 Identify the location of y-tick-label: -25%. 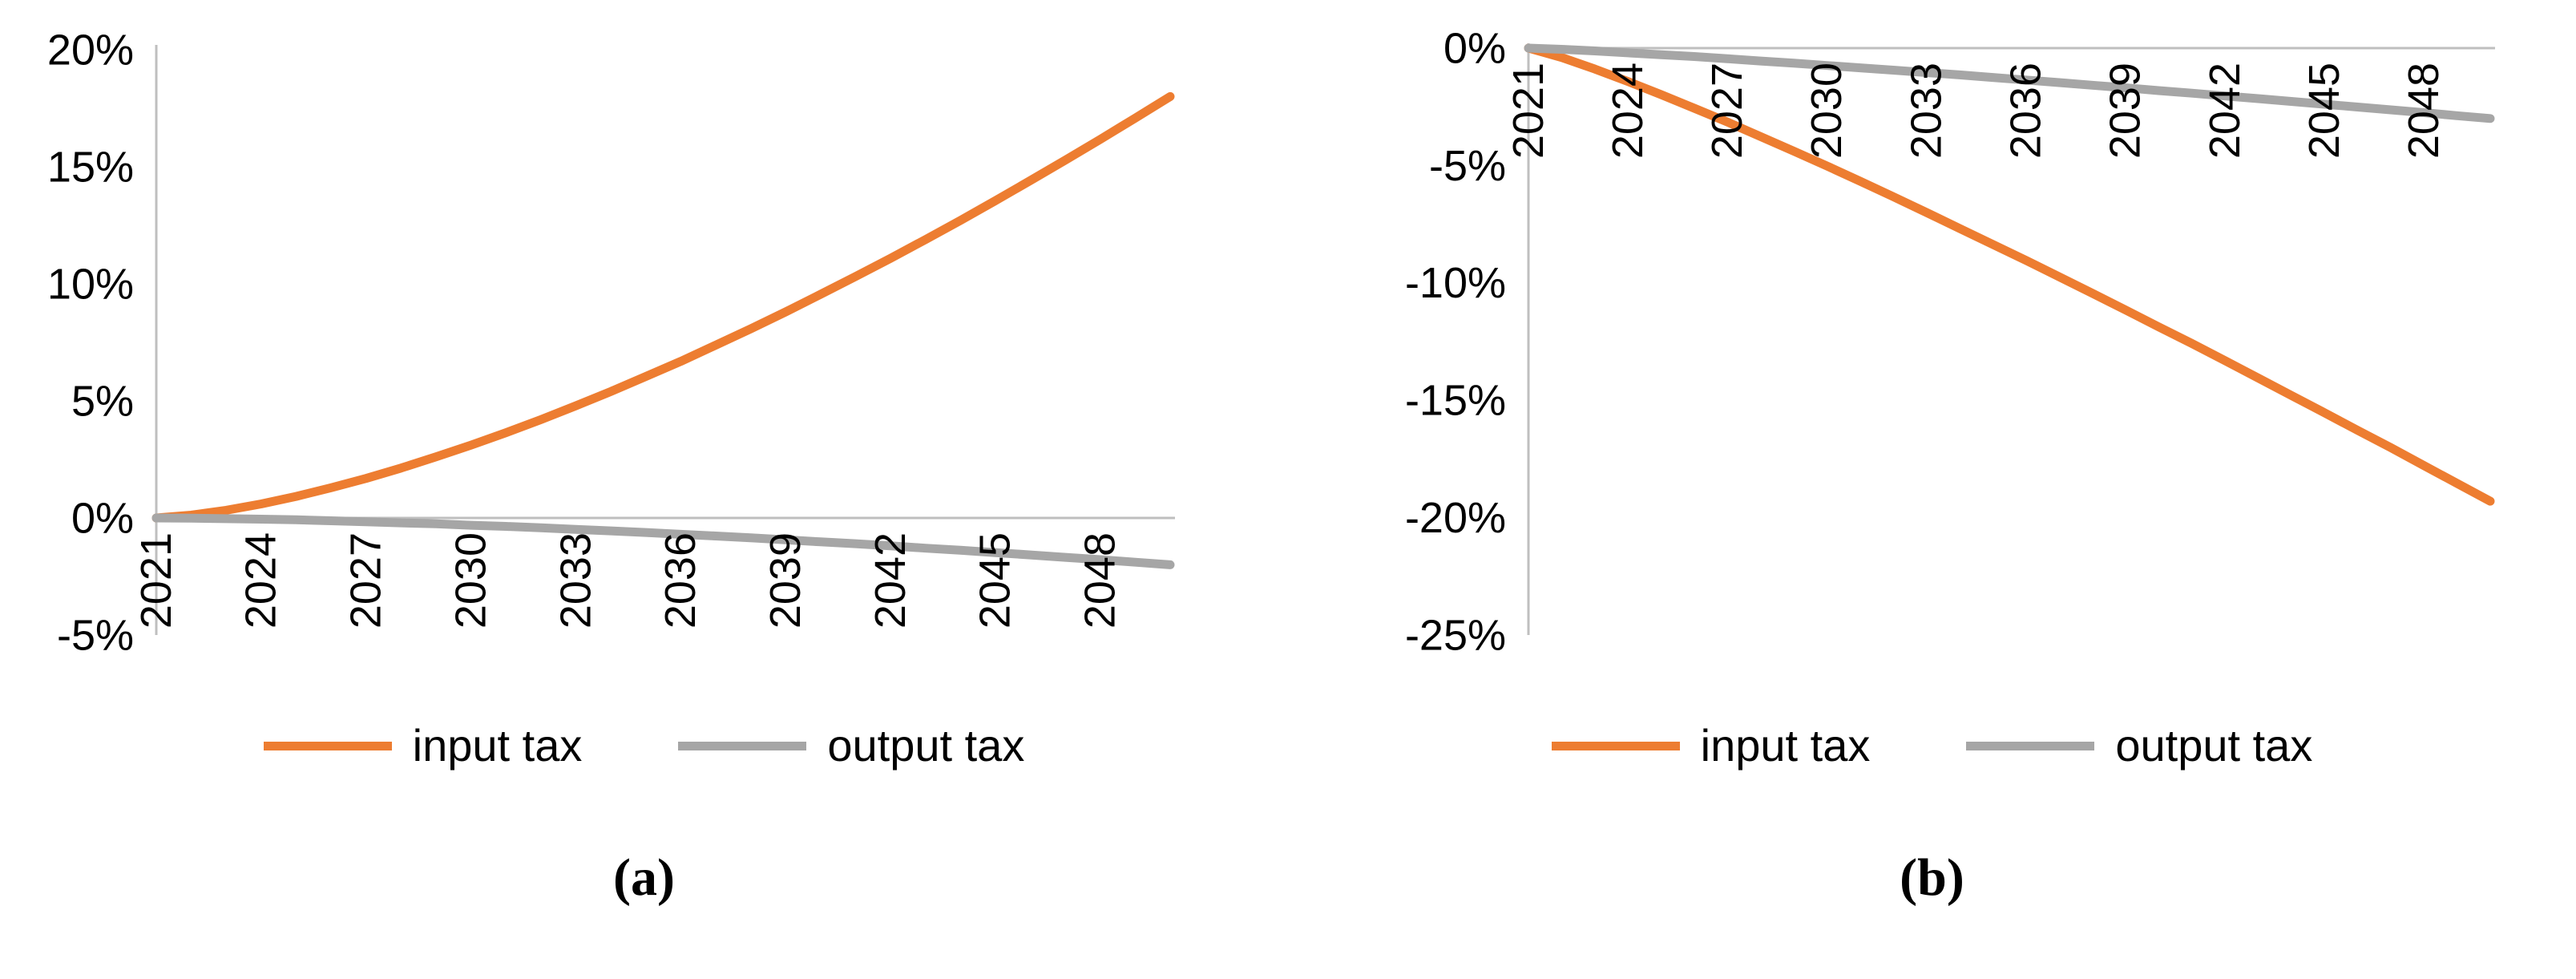
(1455, 635).